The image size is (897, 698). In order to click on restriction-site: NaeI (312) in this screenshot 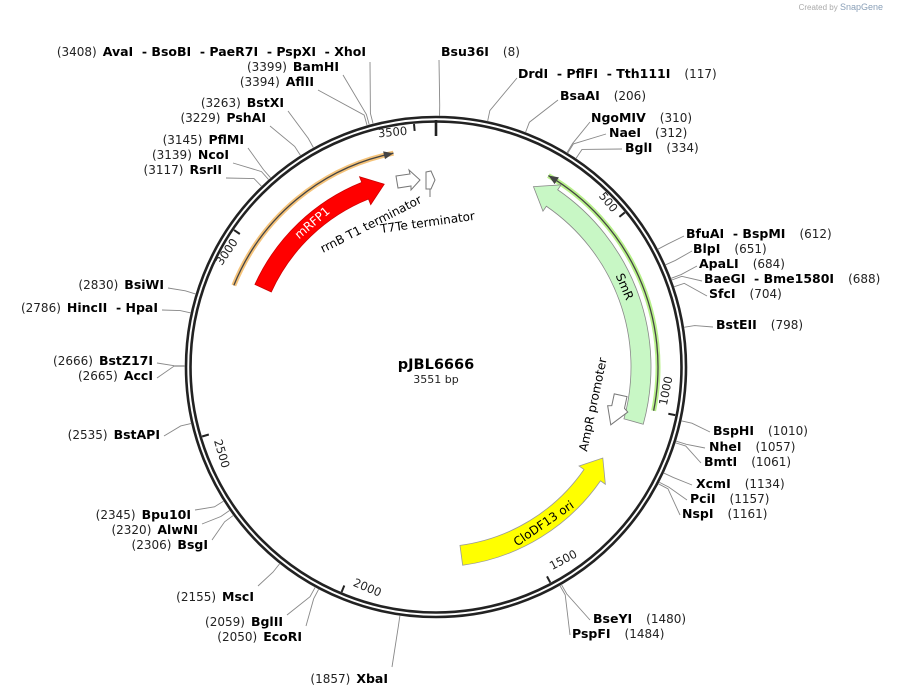, I will do `click(627, 139)`.